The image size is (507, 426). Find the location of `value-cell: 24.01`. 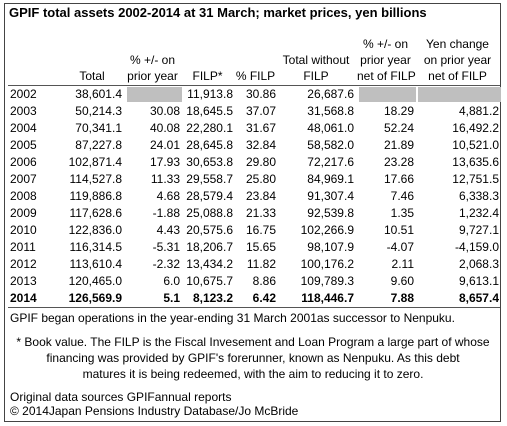

value-cell: 24.01 is located at coordinates (164, 145).